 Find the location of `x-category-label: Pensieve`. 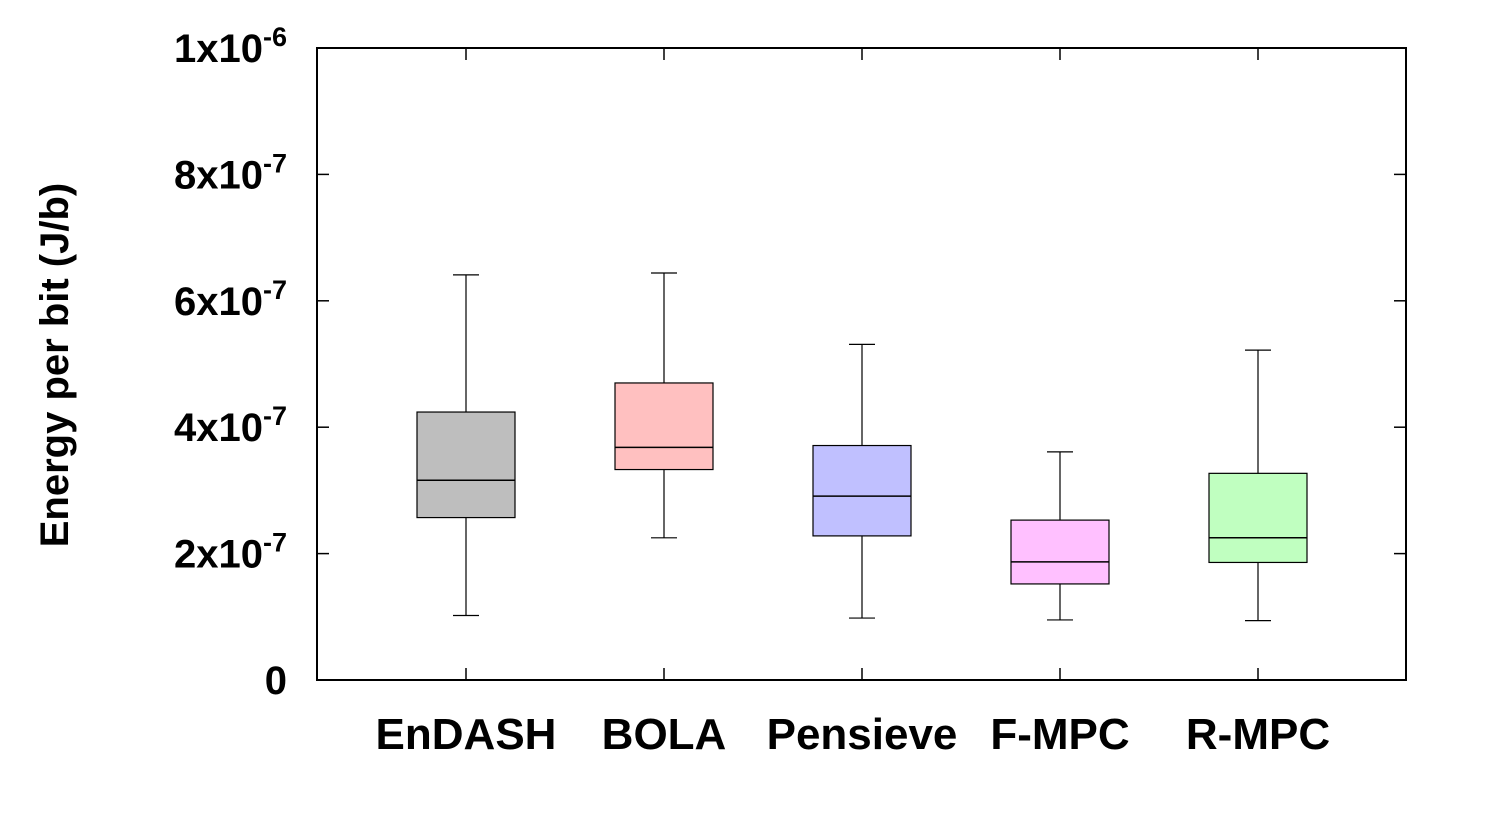

x-category-label: Pensieve is located at coordinates (862, 734).